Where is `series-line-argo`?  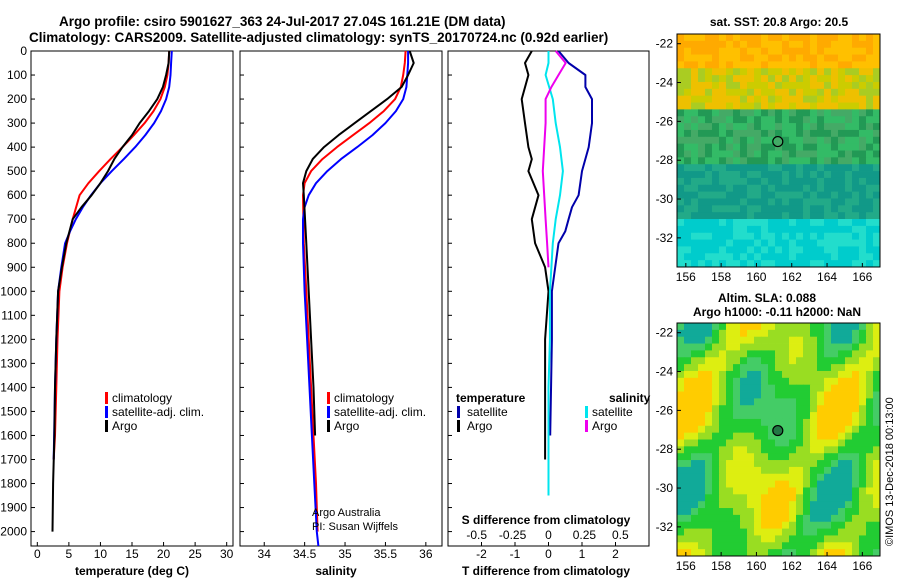
series-line-argo is located at coordinates (358, 243).